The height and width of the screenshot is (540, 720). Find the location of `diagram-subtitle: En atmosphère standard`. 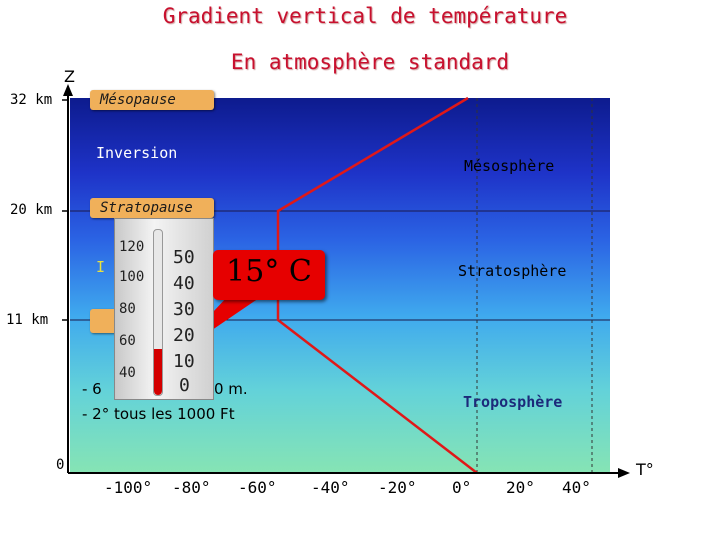

diagram-subtitle: En atmosphère standard is located at coordinates (370, 62).